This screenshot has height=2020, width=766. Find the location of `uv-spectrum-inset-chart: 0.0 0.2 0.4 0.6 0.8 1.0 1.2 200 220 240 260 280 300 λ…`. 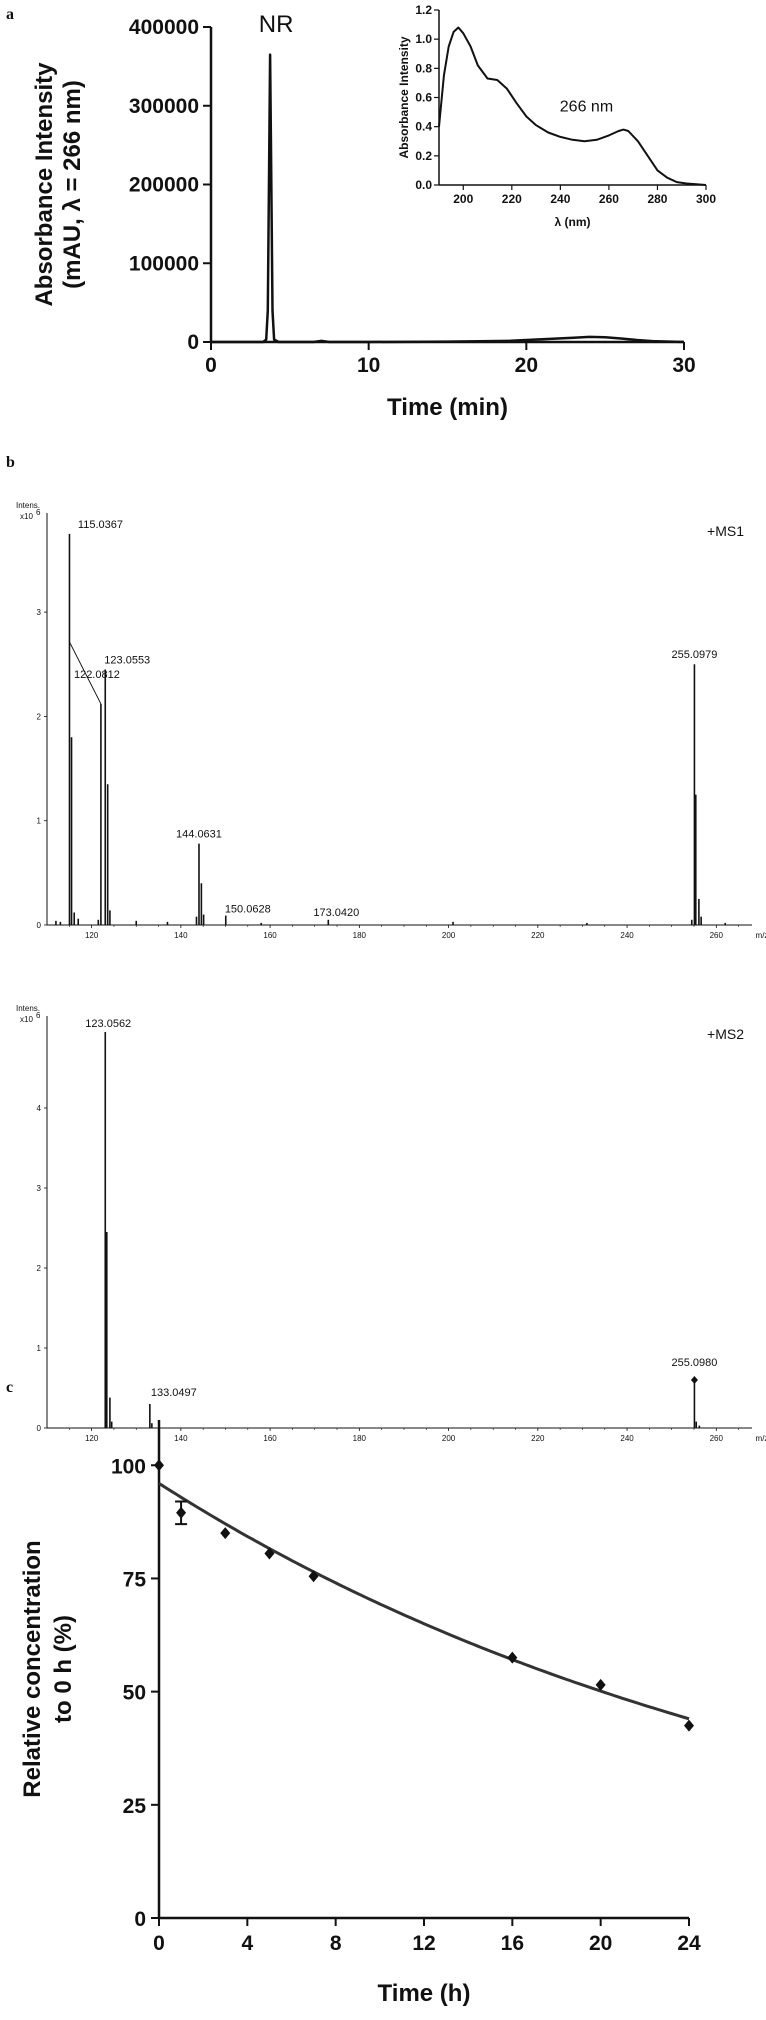

uv-spectrum-inset-chart: 0.0 0.2 0.4 0.6 0.8 1.0 1.2 200 220 240 260 280 300 λ… is located at coordinates (556, 116).